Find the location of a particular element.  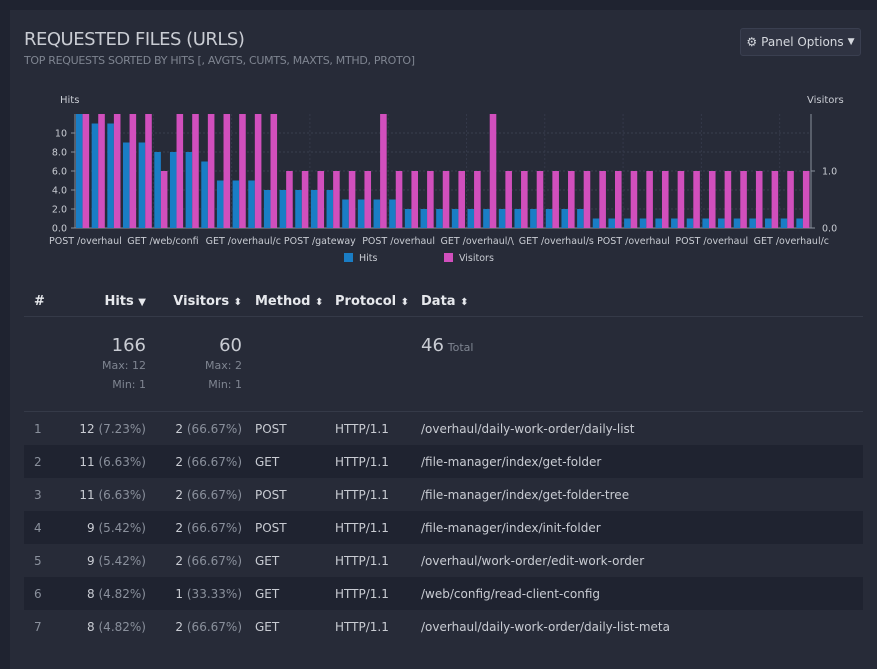

visitors-percent: (33.33%) is located at coordinates (212, 593).